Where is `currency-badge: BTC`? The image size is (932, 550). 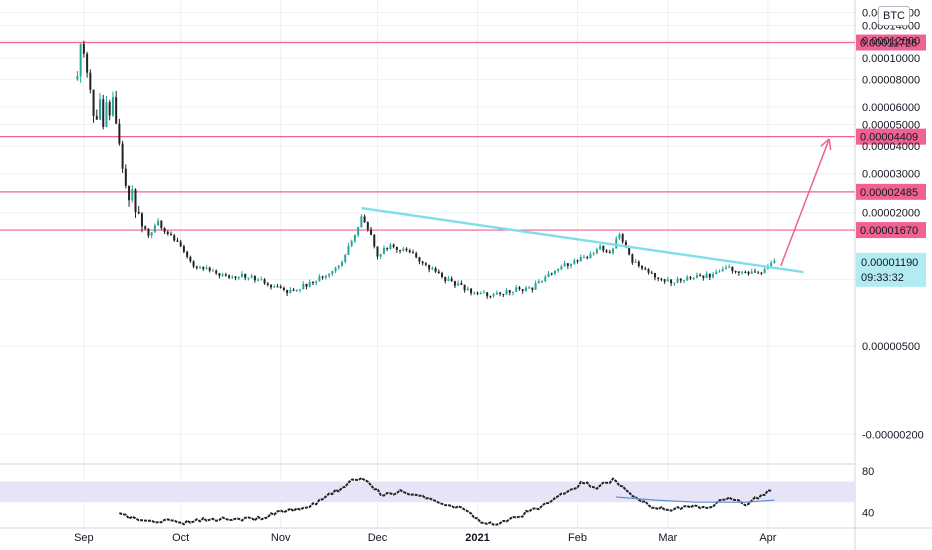 currency-badge: BTC is located at coordinates (894, 16).